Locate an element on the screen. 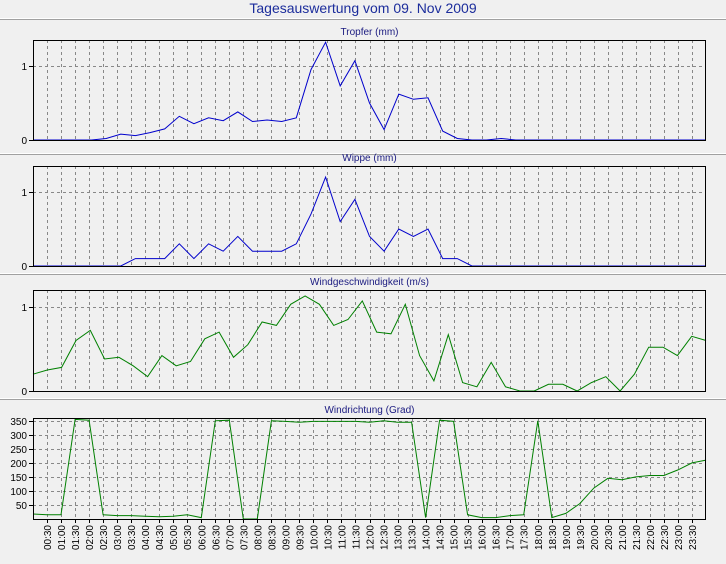  page-title: Tagesauswertung vom 09. Nov 2009 is located at coordinates (363, 8).